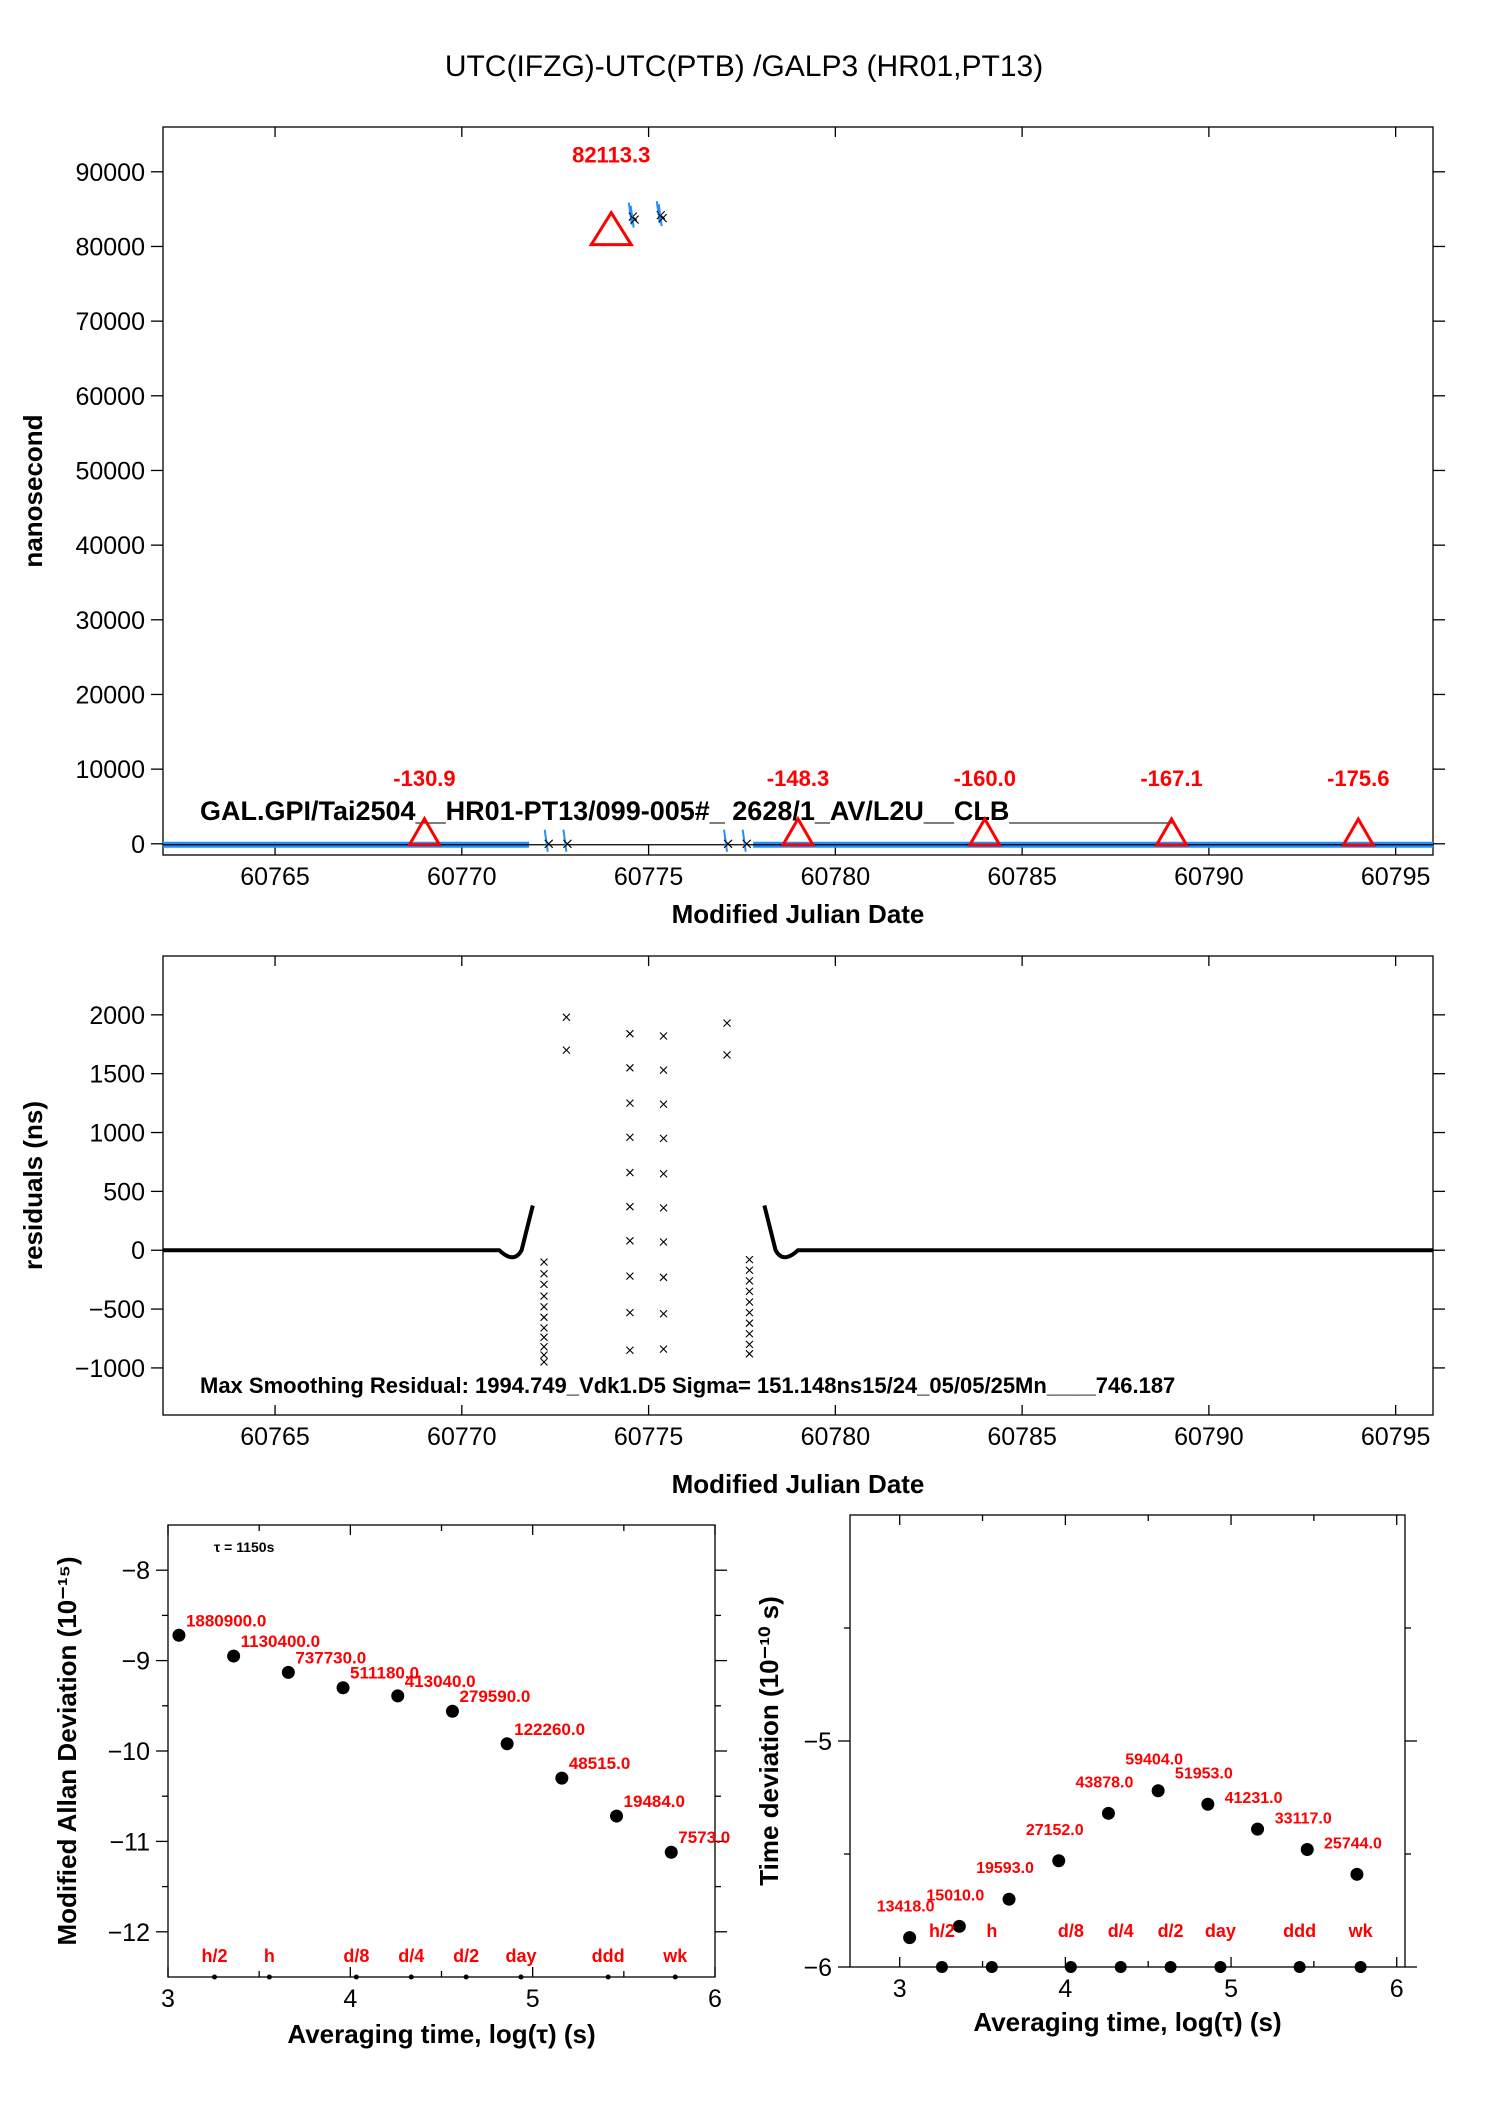 The height and width of the screenshot is (2105, 1488). Describe the element at coordinates (349, 1232) in the screenshot. I see `residual-line` at that location.